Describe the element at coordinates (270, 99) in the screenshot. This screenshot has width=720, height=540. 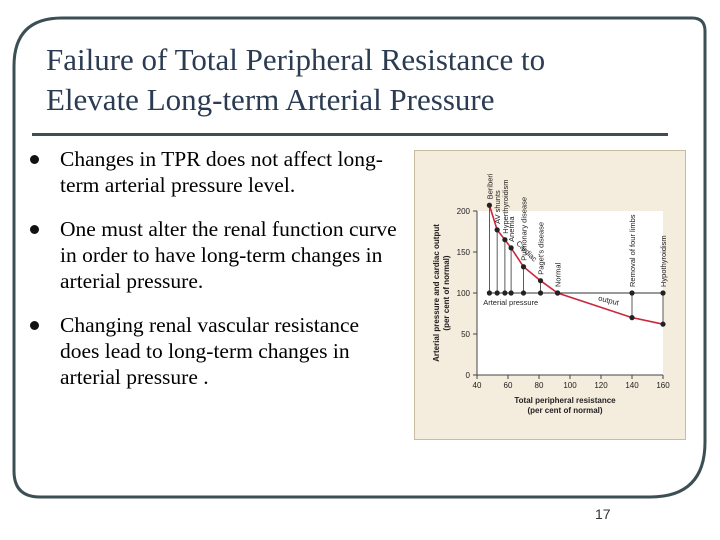
I see `title-line-2: Elevate Long-term Arterial Pressure` at that location.